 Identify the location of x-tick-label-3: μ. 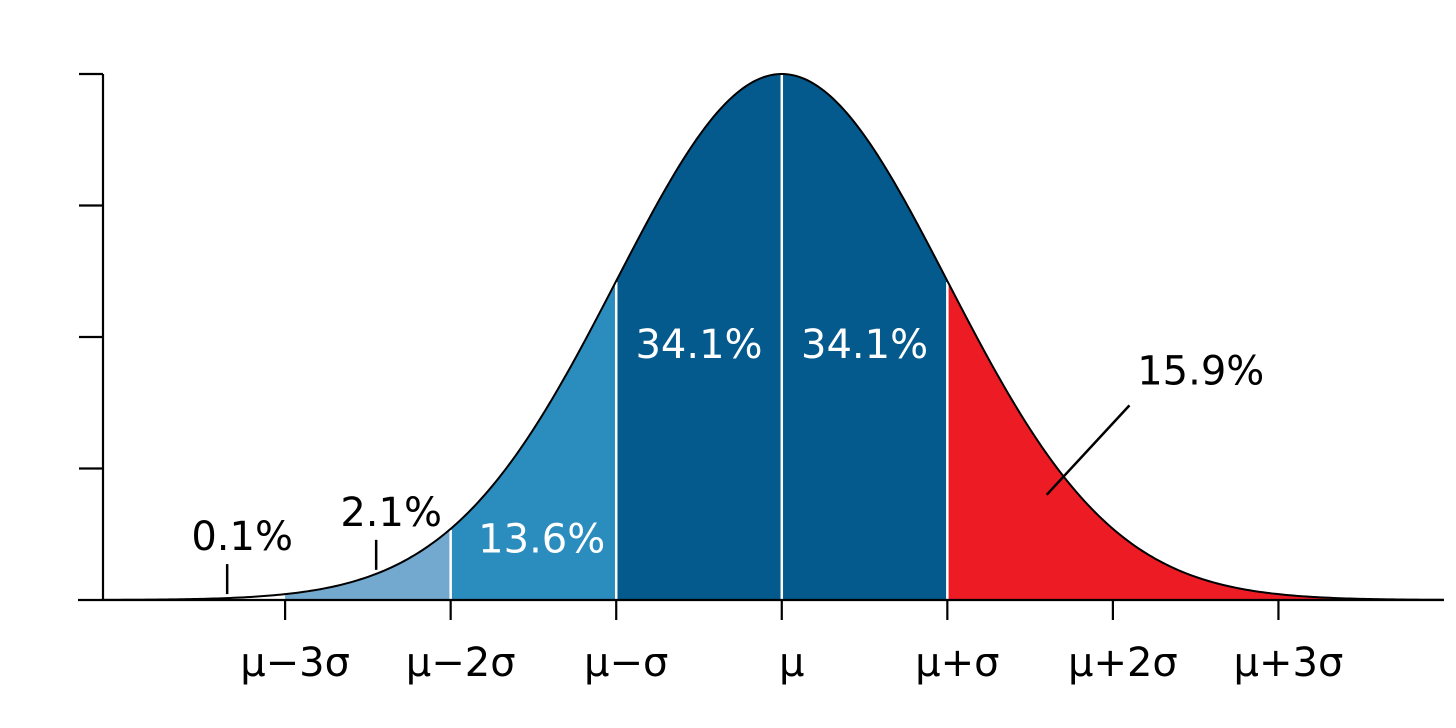
(791, 663).